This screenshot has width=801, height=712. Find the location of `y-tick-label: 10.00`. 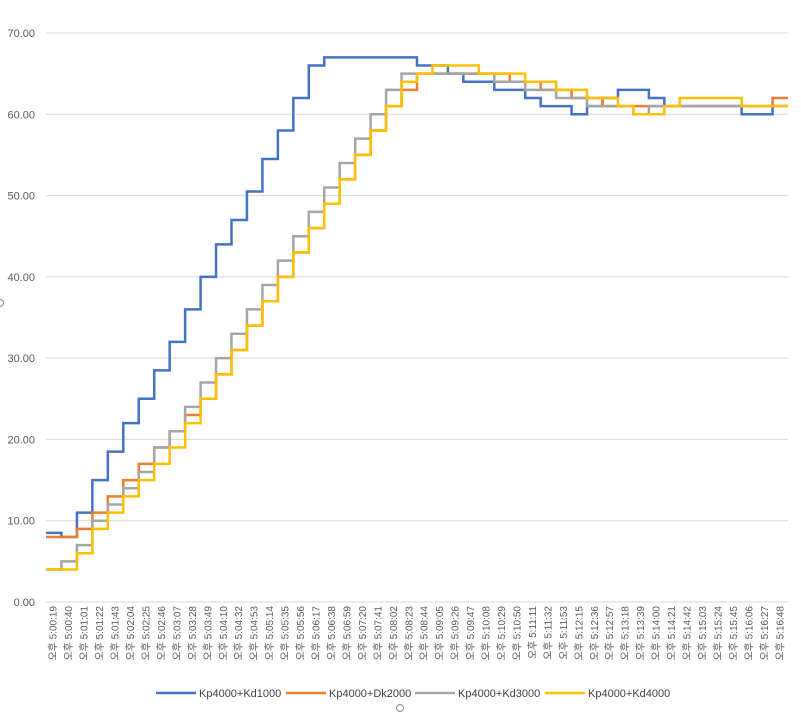

y-tick-label: 10.00 is located at coordinates (21, 522).